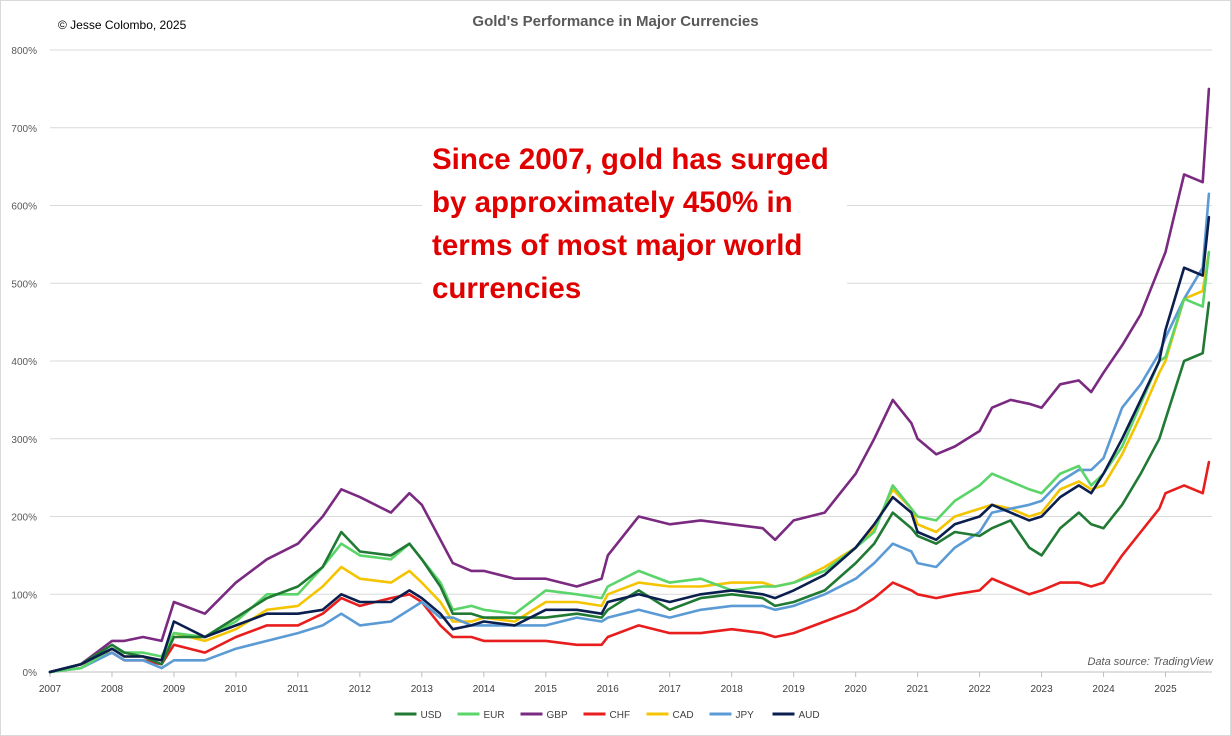  Describe the element at coordinates (856, 689) in the screenshot. I see `x-tick-label: 2020` at that location.